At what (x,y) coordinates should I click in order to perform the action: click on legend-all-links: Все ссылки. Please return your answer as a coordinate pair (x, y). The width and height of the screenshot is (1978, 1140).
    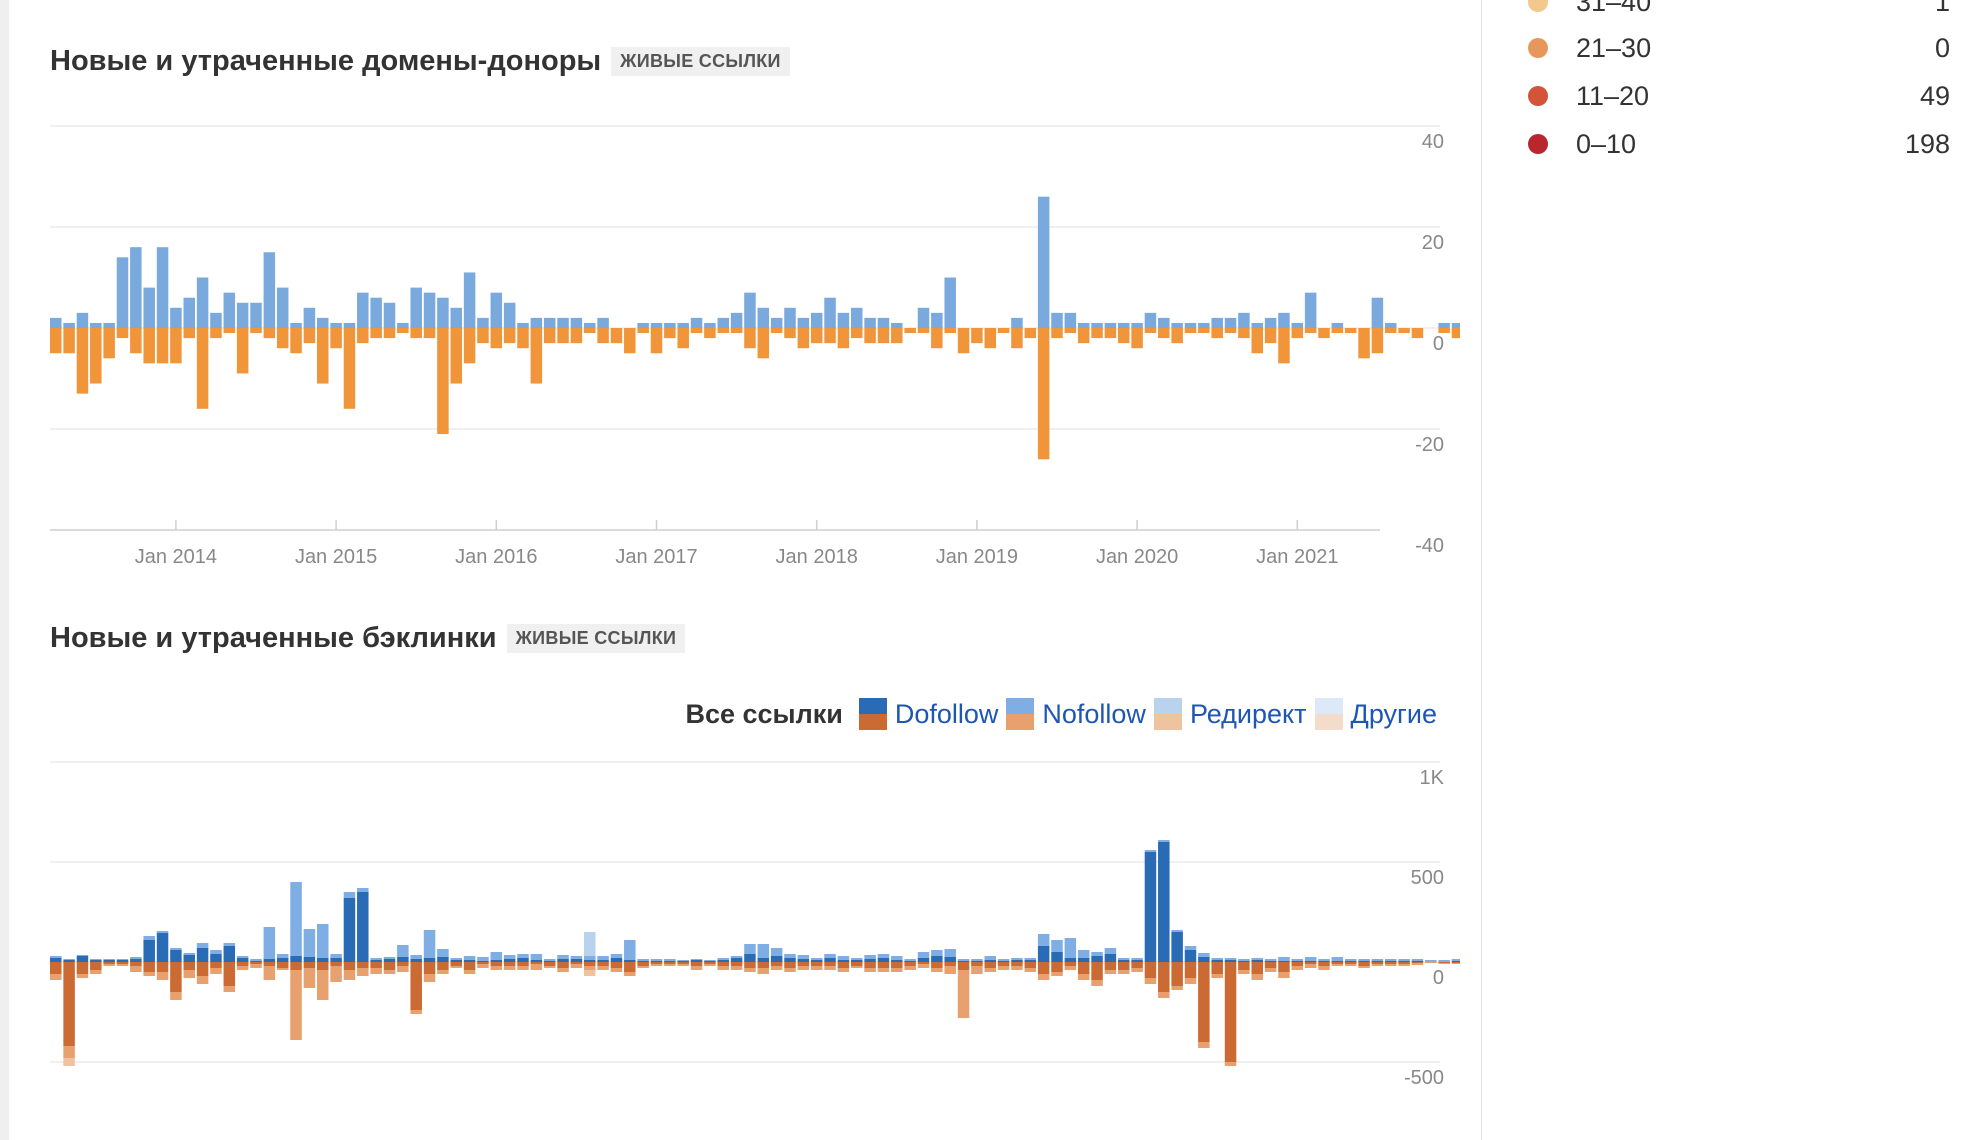
    Looking at the image, I should click on (764, 713).